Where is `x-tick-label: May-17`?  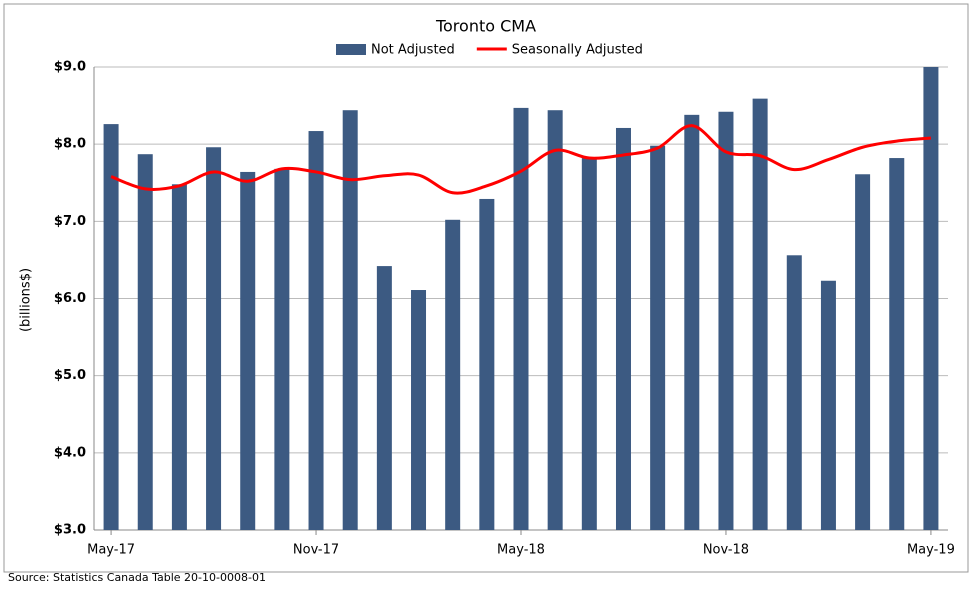
x-tick-label: May-17 is located at coordinates (111, 550).